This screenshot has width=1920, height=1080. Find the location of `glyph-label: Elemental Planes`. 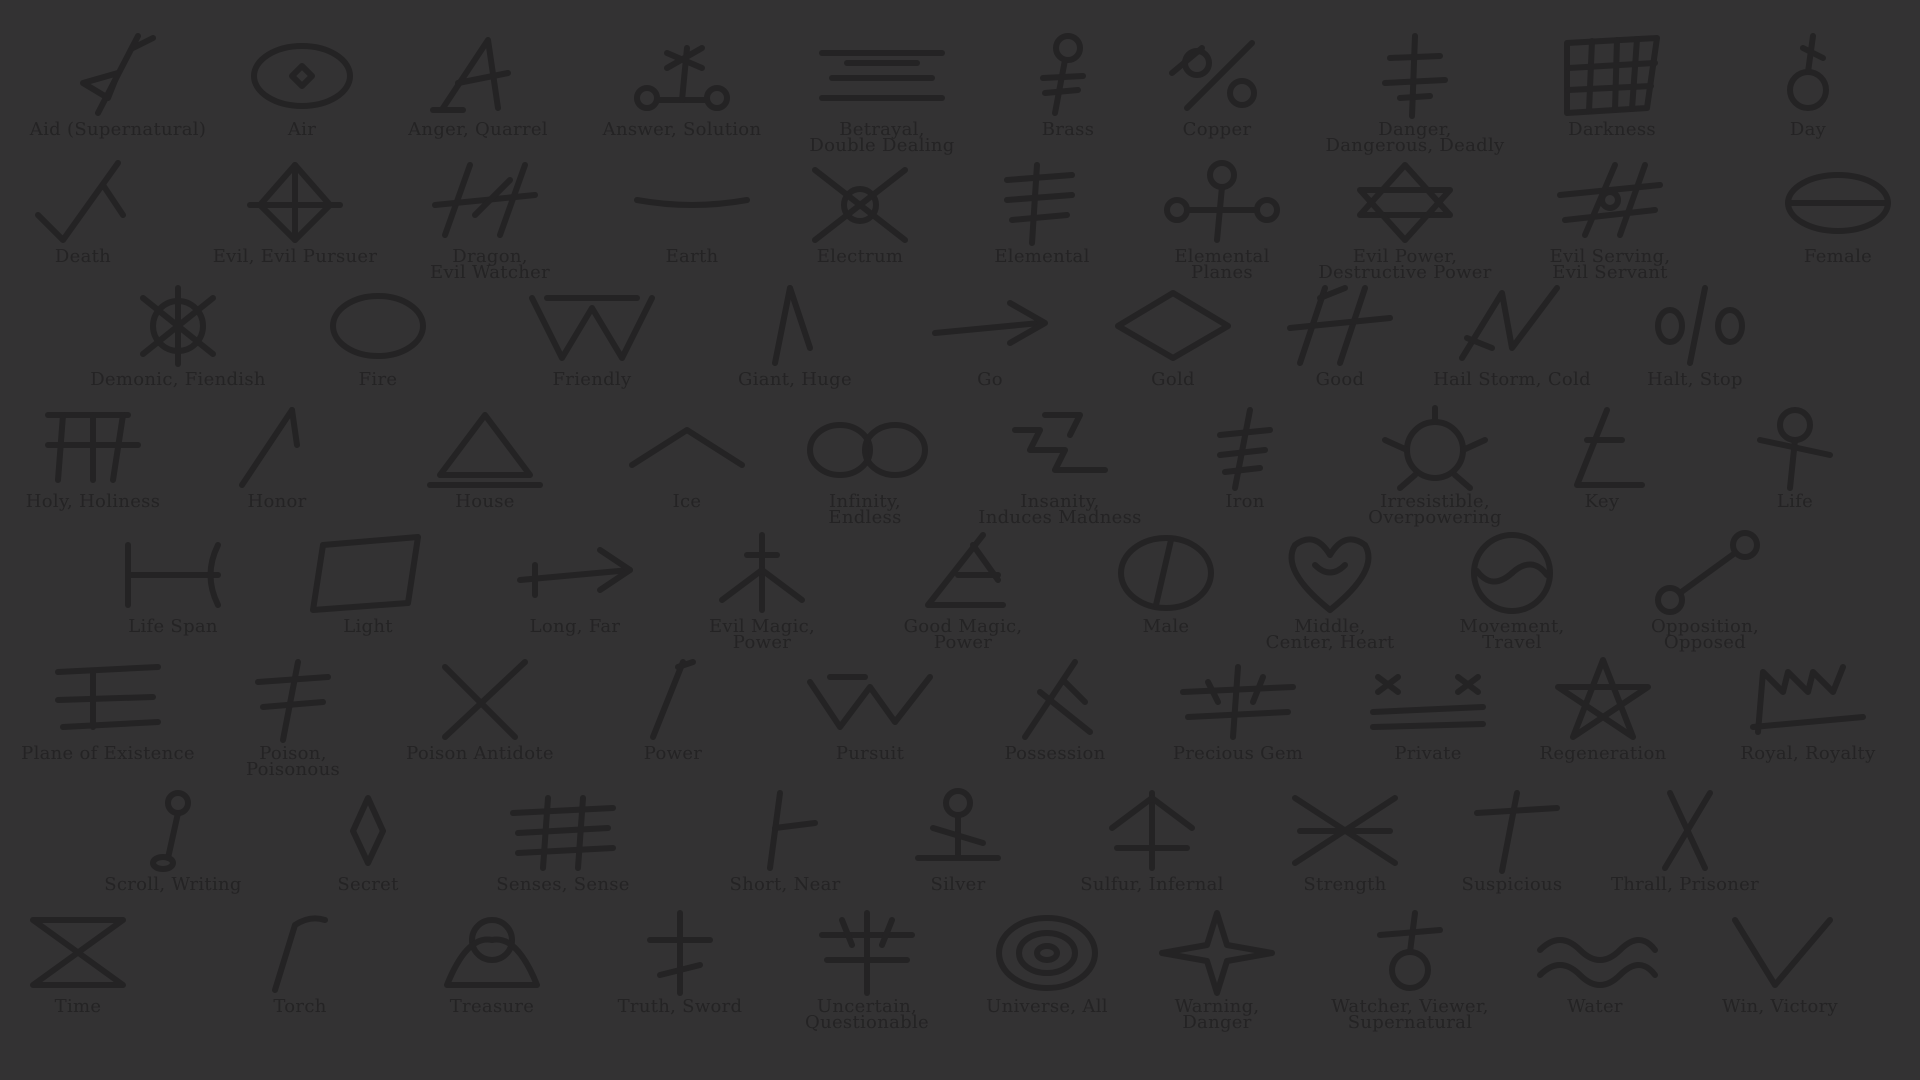

glyph-label: Elemental Planes is located at coordinates (1222, 264).